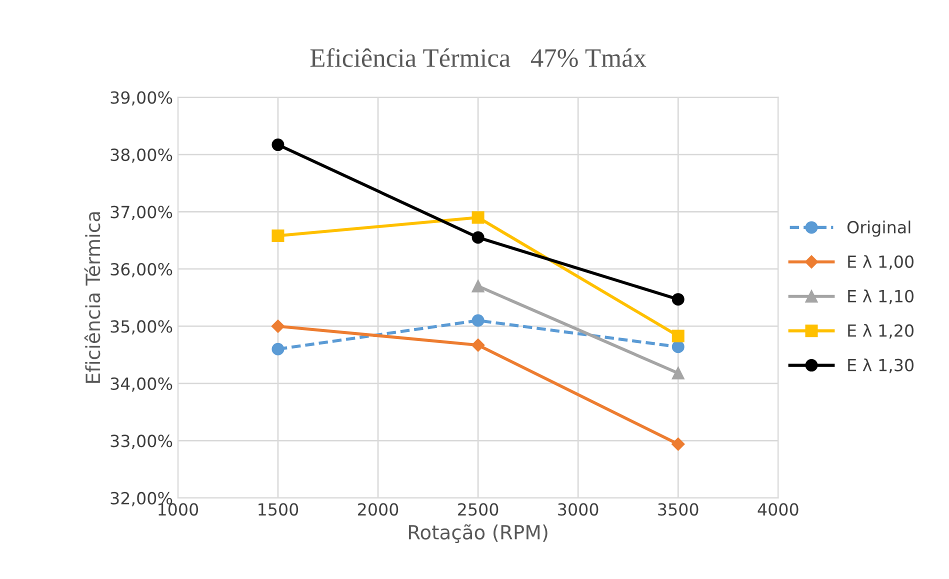 The image size is (949, 579). I want to click on y-tick-label: 33,00%, so click(141, 441).